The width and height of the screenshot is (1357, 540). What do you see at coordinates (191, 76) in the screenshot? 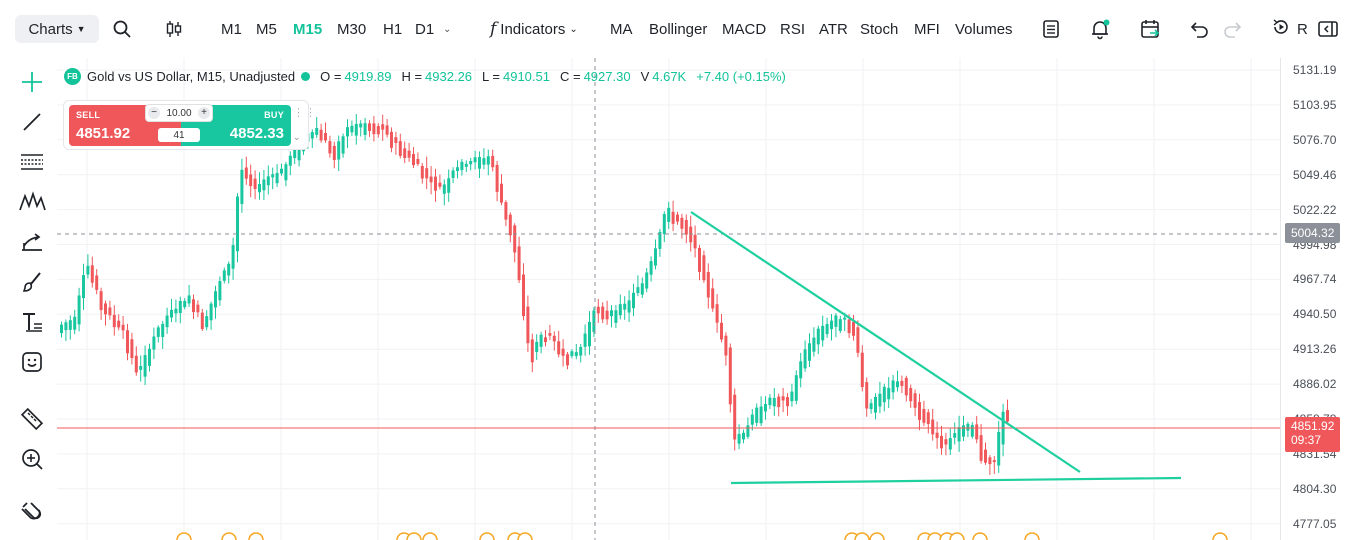
I see `symbol-title: Gold vs US Dollar, M15, Unadjusted` at bounding box center [191, 76].